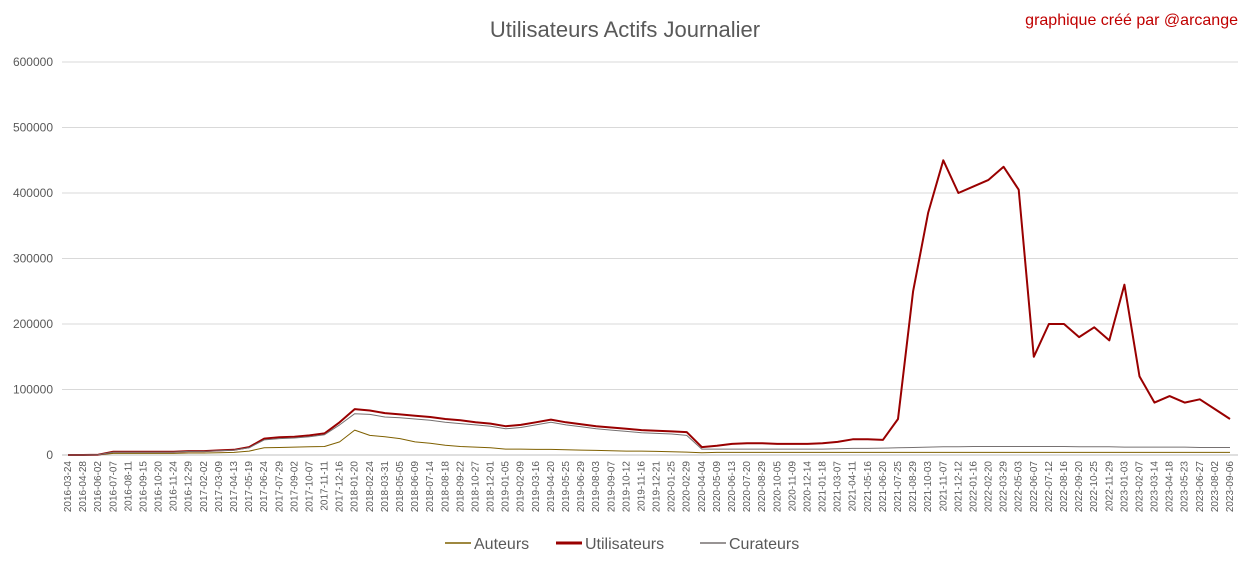 The width and height of the screenshot is (1249, 568). I want to click on x-tick-label: 2018-10-27, so click(475, 487).